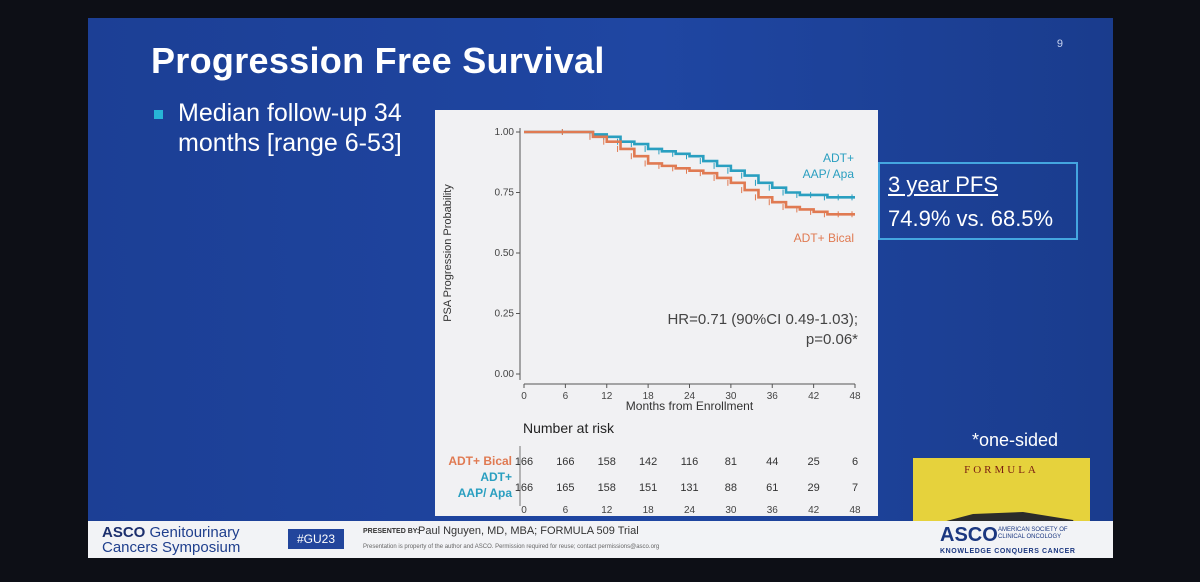  What do you see at coordinates (969, 535) in the screenshot?
I see `asco-word: ASCO` at bounding box center [969, 535].